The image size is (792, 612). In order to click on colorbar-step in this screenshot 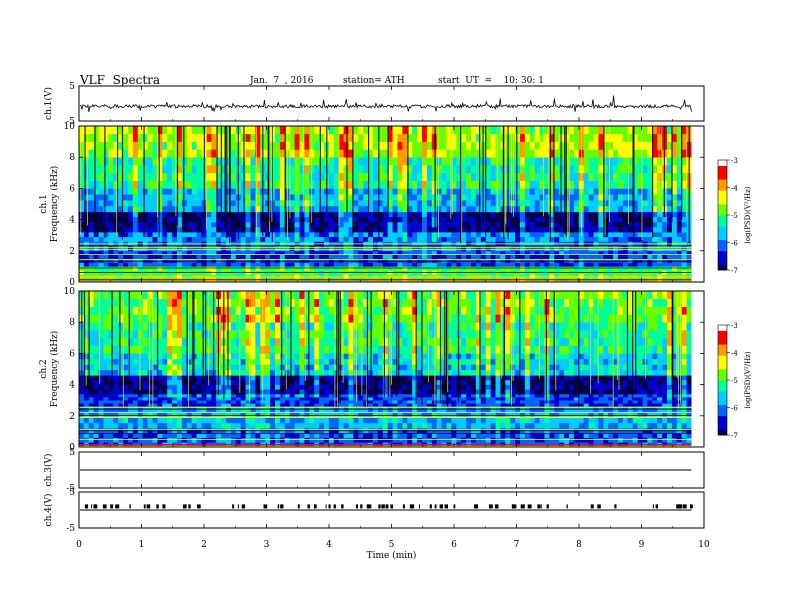, I will do `click(722, 208)`.